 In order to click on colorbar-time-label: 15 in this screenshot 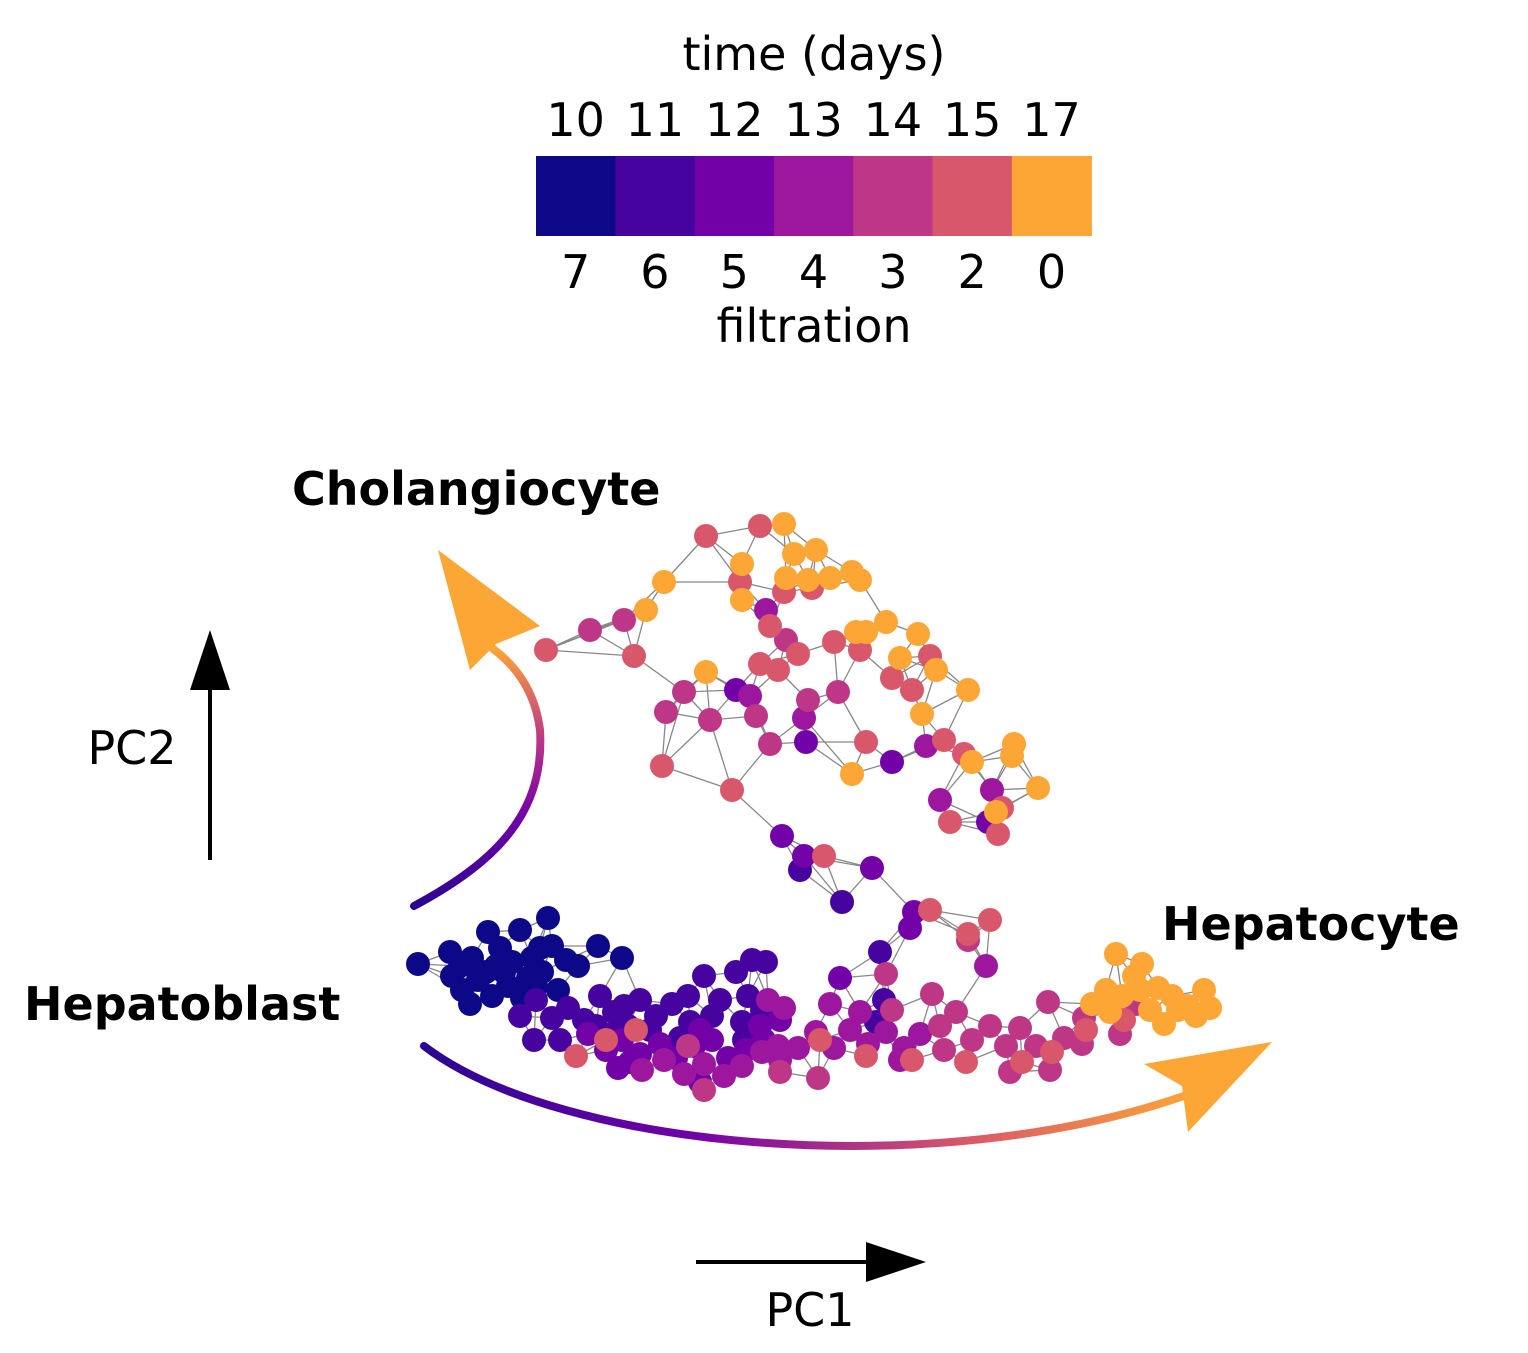, I will do `click(972, 120)`.